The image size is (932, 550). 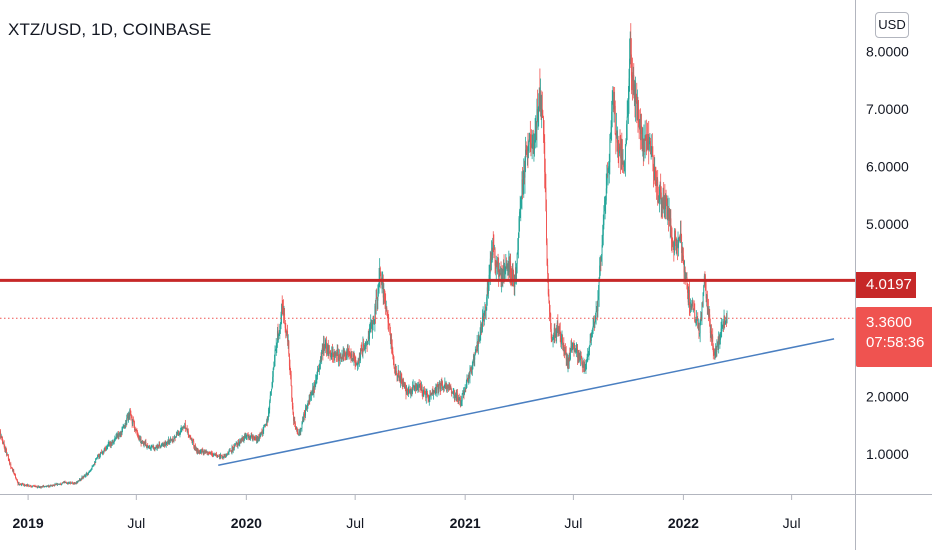 I want to click on currency-button: USD, so click(x=892, y=25).